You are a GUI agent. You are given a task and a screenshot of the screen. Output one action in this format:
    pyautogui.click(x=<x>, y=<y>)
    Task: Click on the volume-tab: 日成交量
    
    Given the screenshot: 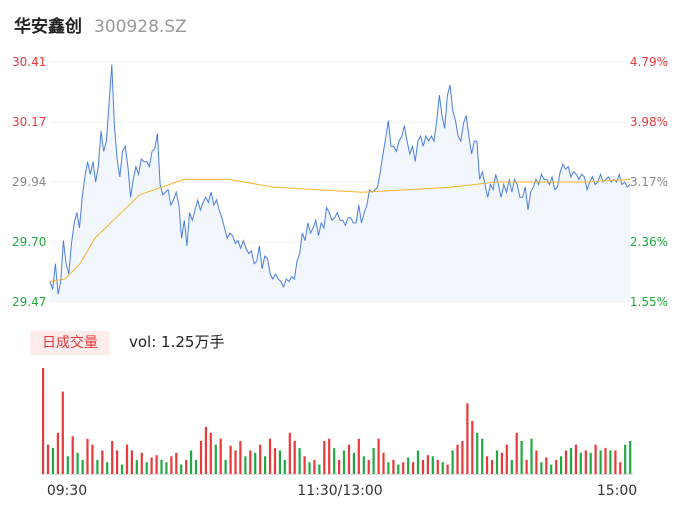 What is the action you would take?
    pyautogui.click(x=70, y=343)
    